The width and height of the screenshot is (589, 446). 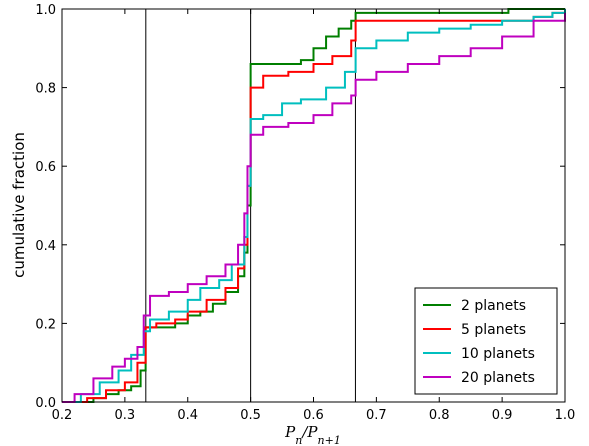 I want to click on y-tick-label: 0.4, so click(x=45, y=246).